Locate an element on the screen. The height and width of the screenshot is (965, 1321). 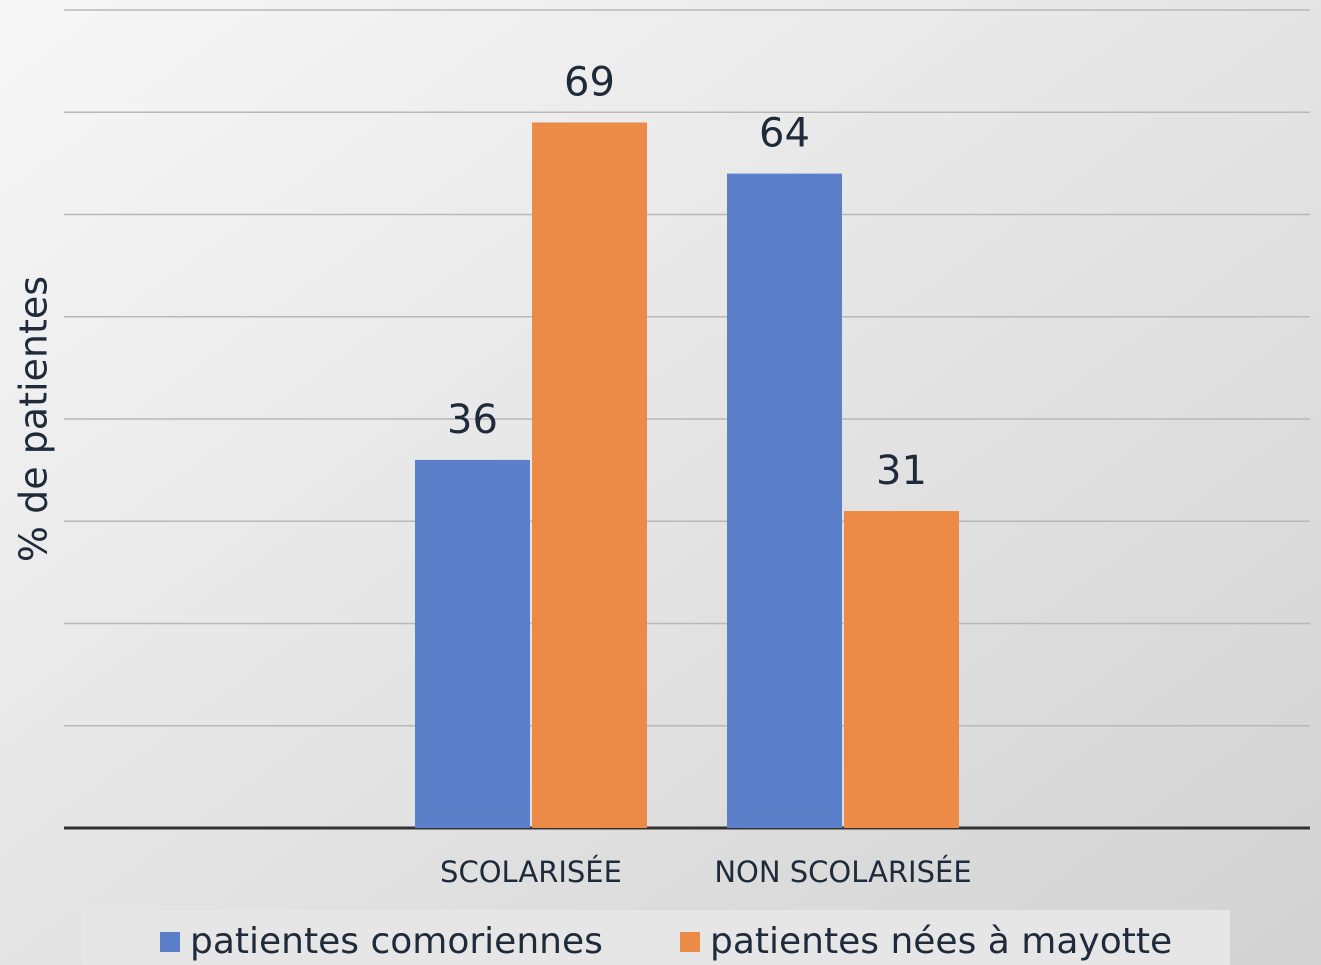
legend is located at coordinates (656, 937).